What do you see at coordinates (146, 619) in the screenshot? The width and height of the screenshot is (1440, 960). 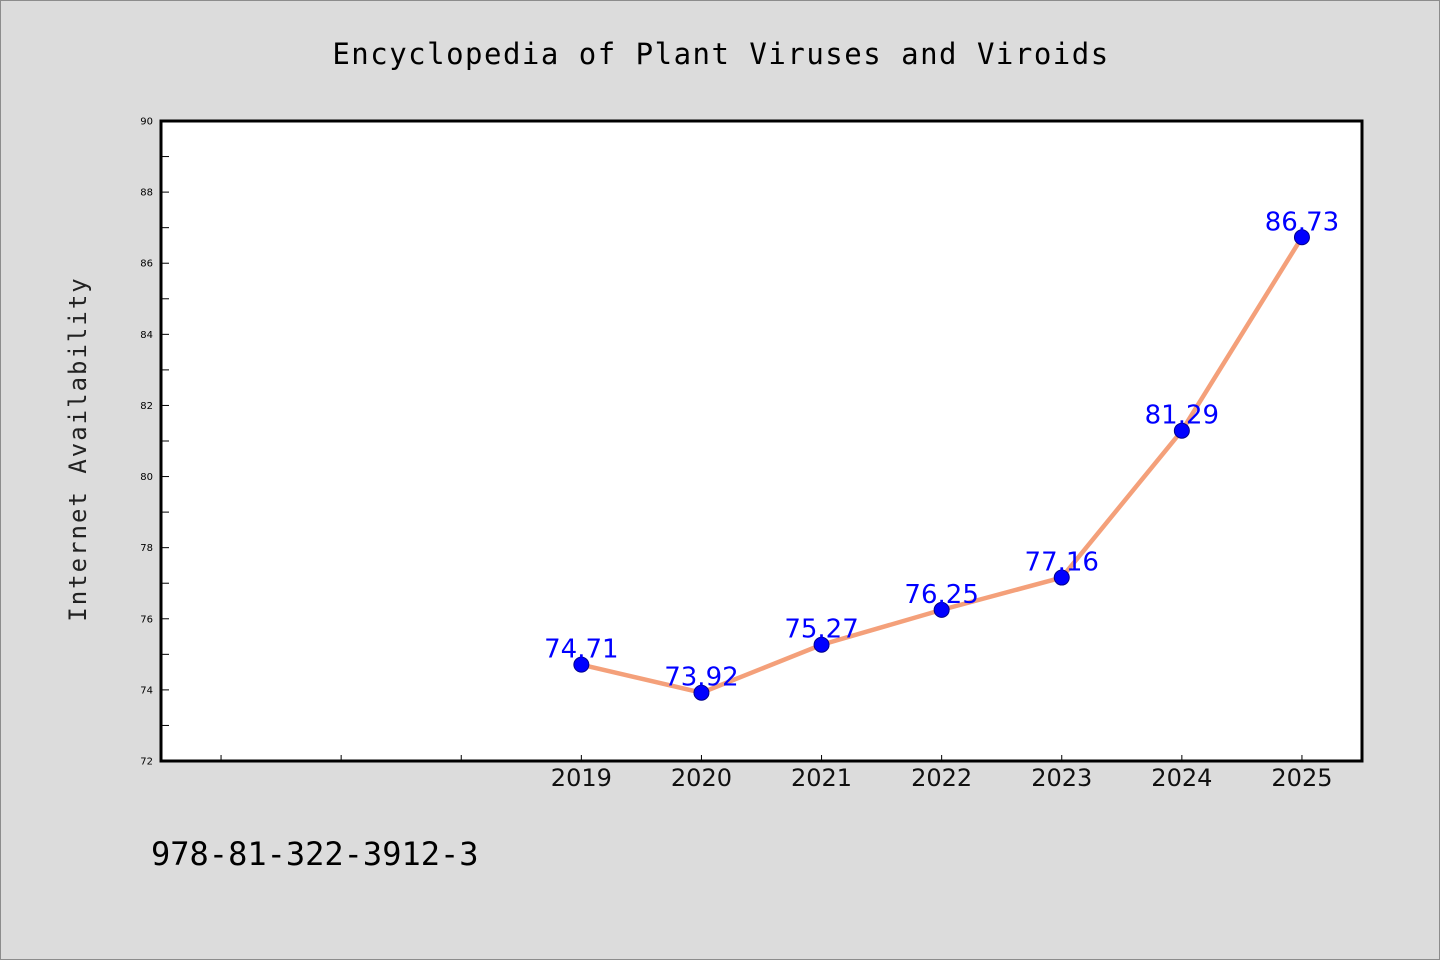 I see `y-tick-label: 76` at bounding box center [146, 619].